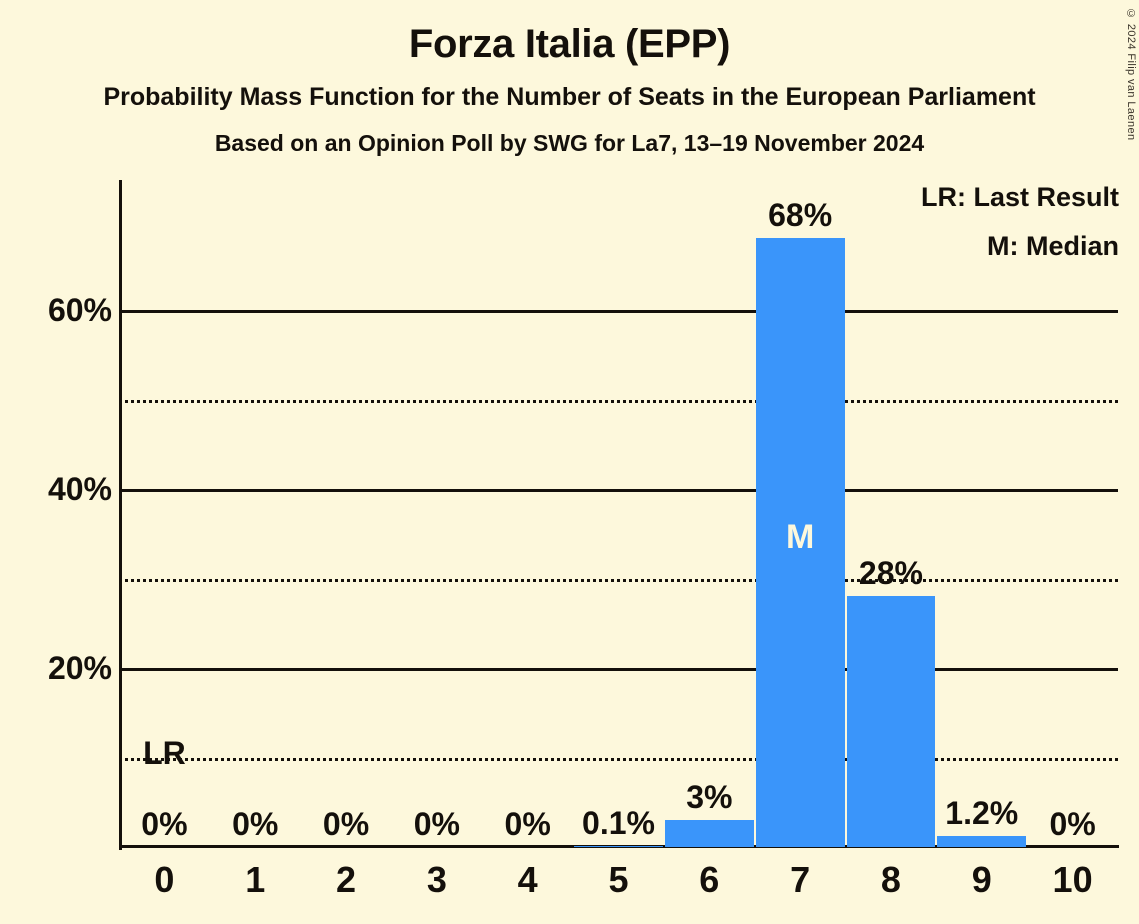 This screenshot has width=1139, height=924. I want to click on bar-value-label-0: 0%, so click(164, 824).